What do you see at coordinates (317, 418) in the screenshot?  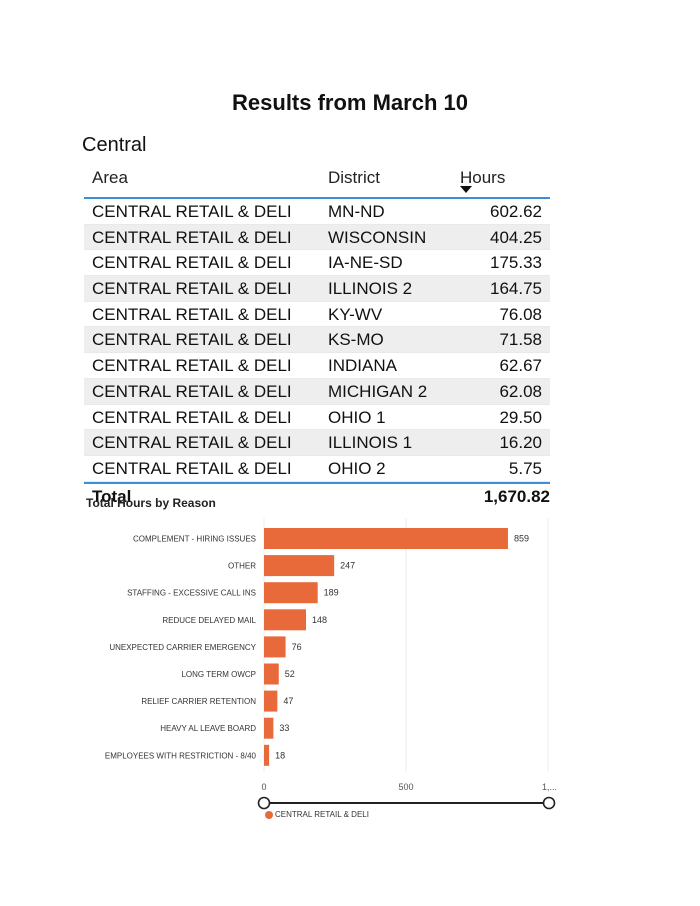 I see `table-row: CENTRAL RETAIL & DELI OHIO 1 29.50` at bounding box center [317, 418].